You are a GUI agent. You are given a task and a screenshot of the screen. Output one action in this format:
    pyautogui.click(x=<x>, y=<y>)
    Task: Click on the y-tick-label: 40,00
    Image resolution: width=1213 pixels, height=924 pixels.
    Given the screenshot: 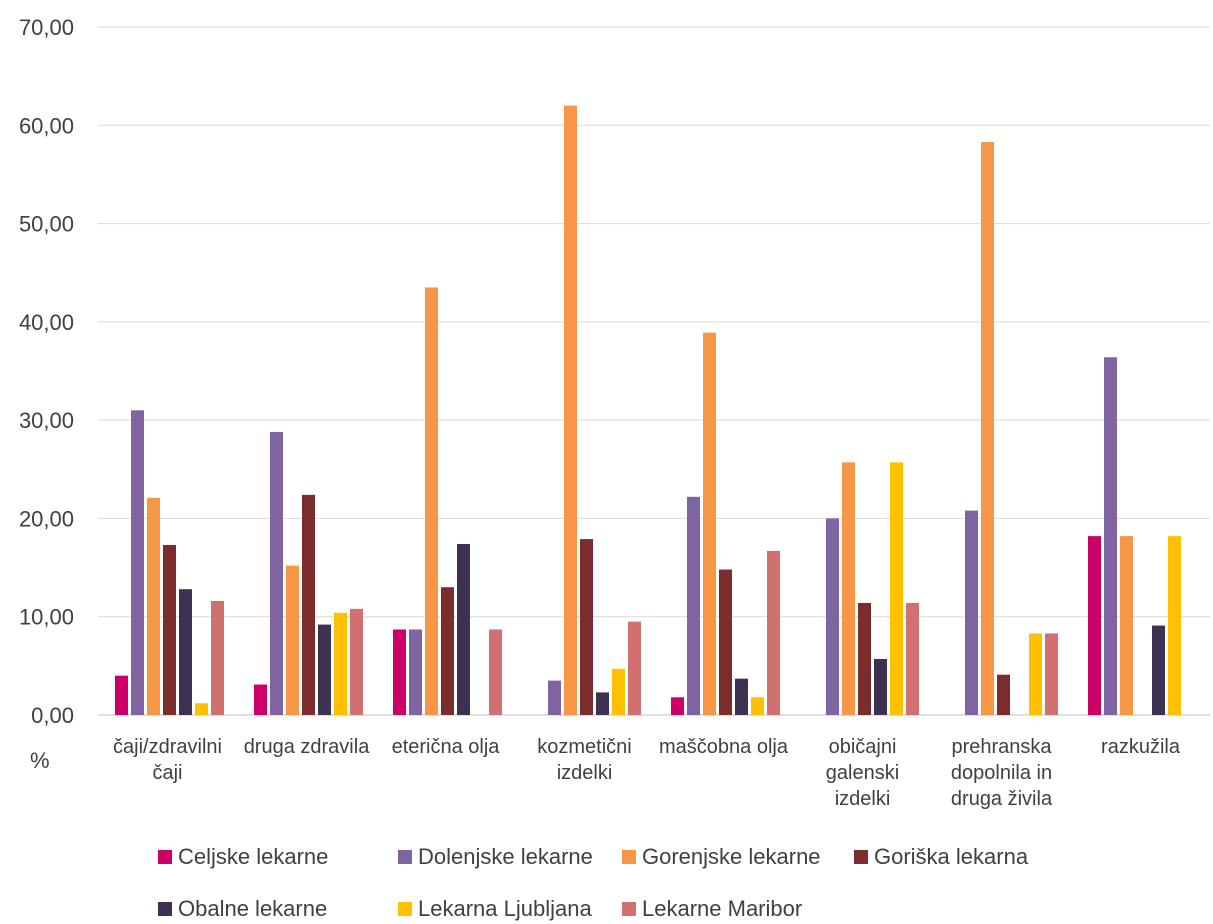 What is the action you would take?
    pyautogui.click(x=46, y=322)
    